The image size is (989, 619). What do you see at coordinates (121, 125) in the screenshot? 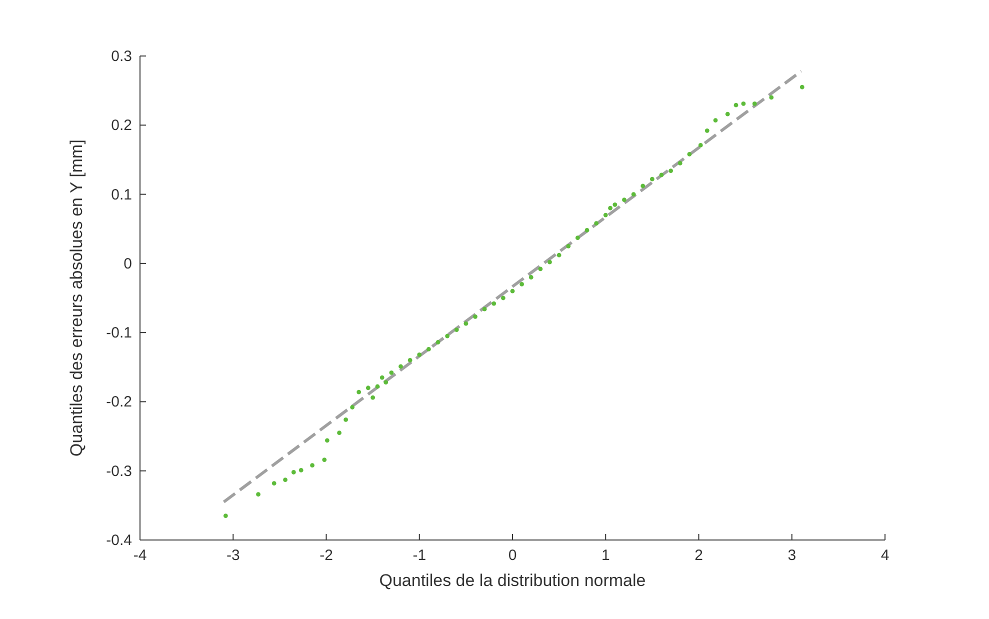
I see `y-tick-label: 0.2` at bounding box center [121, 125].